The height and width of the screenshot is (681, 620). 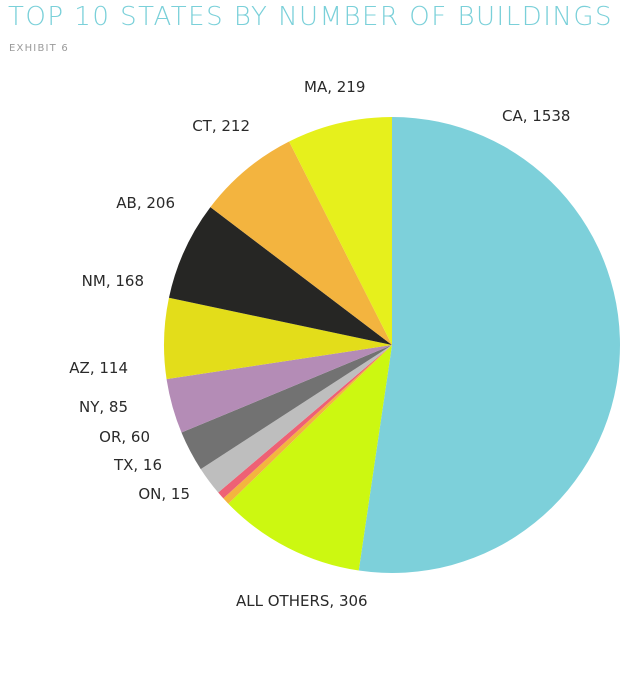 I want to click on slice-label-az: AZ, 114, so click(x=98, y=368).